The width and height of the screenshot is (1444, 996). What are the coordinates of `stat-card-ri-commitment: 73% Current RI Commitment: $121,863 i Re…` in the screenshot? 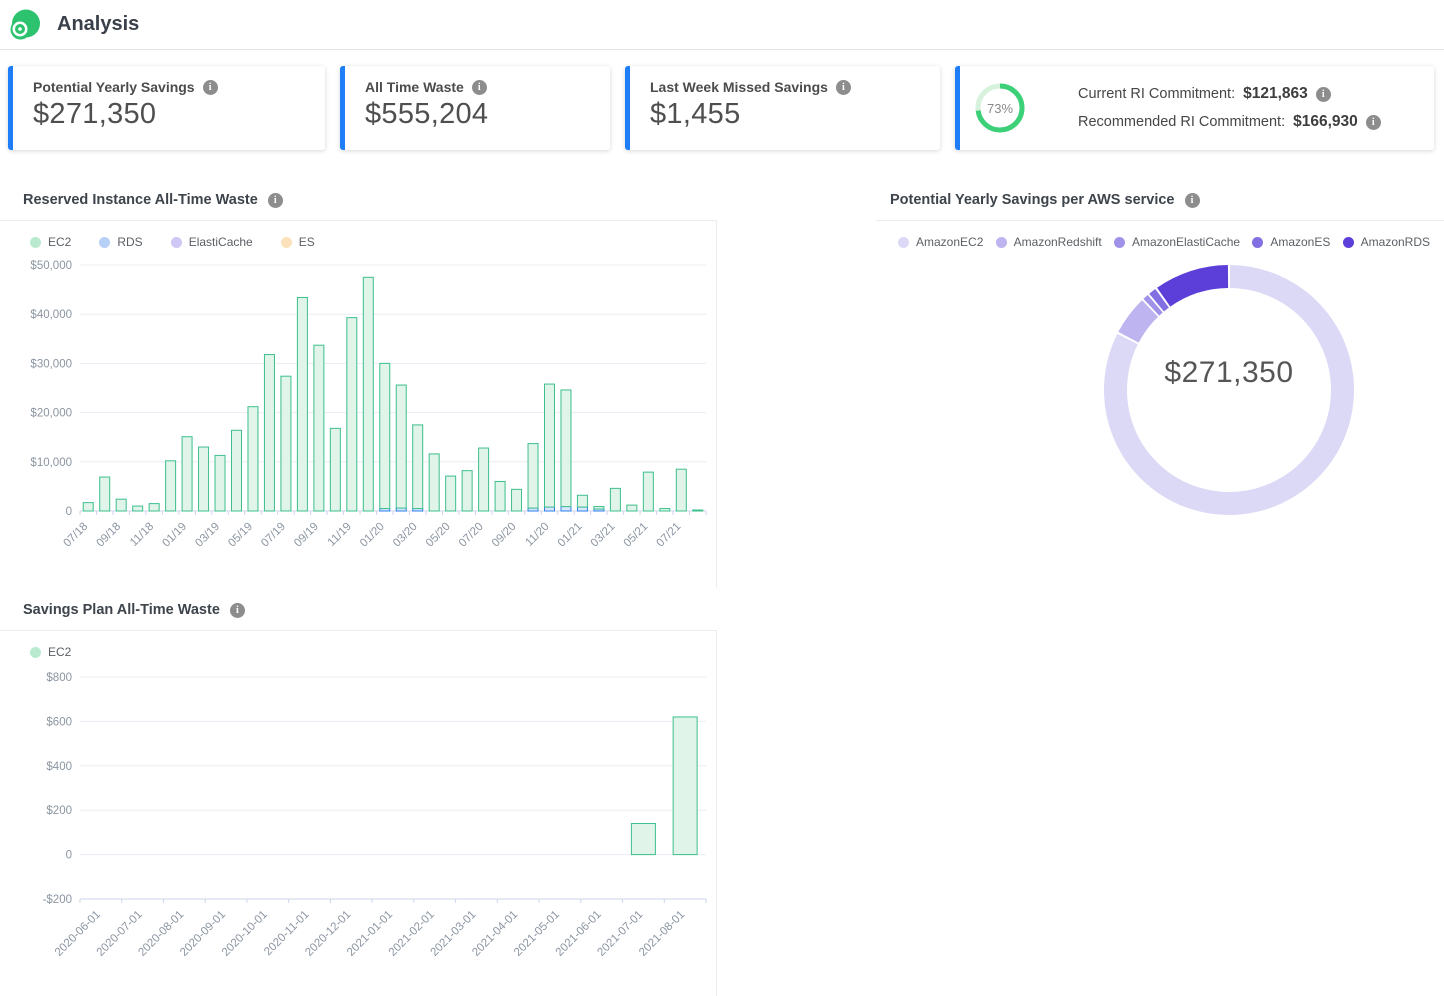 It's located at (1194, 108).